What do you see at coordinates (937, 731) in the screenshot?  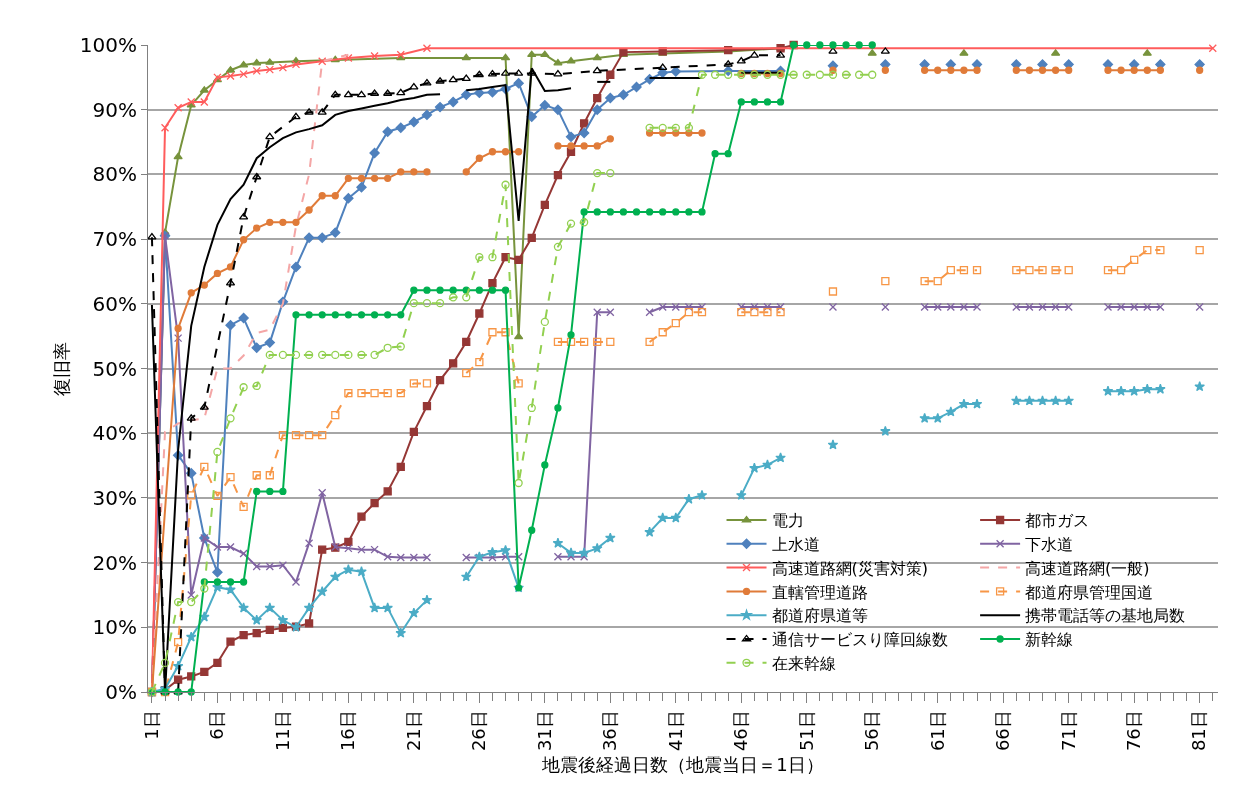 I see `x-tick-label: 61日` at bounding box center [937, 731].